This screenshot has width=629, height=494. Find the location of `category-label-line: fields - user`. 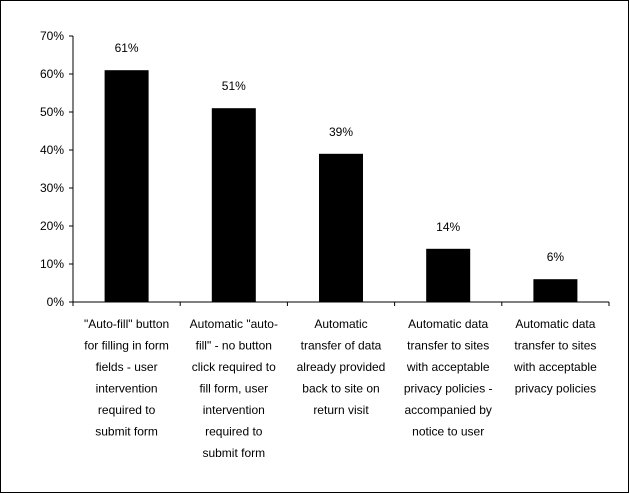

category-label-line: fields - user is located at coordinates (127, 367).